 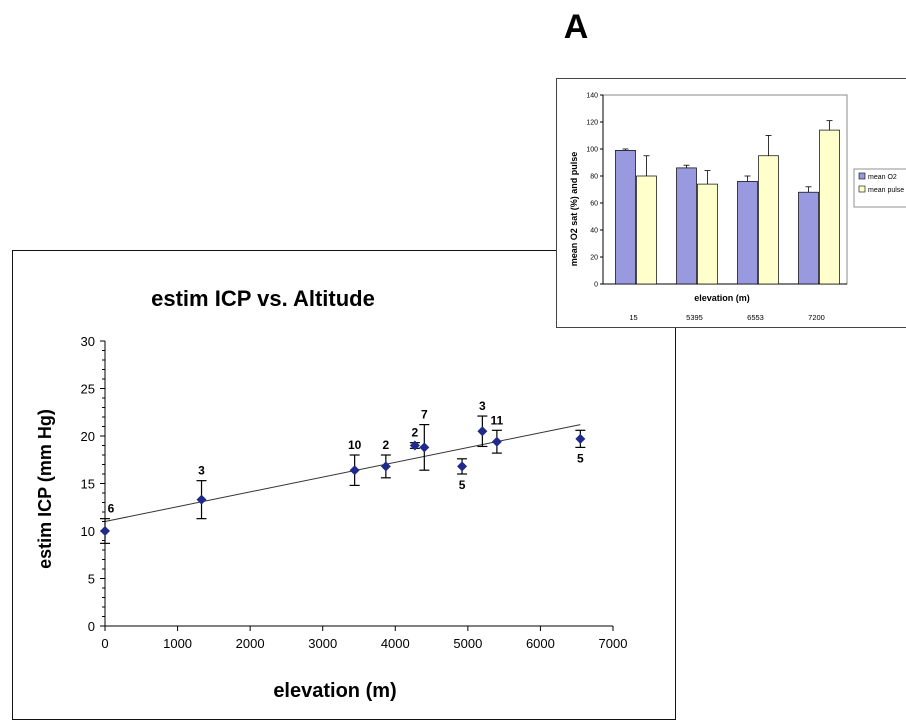 I want to click on legend-label: mean O2, so click(x=882, y=177).